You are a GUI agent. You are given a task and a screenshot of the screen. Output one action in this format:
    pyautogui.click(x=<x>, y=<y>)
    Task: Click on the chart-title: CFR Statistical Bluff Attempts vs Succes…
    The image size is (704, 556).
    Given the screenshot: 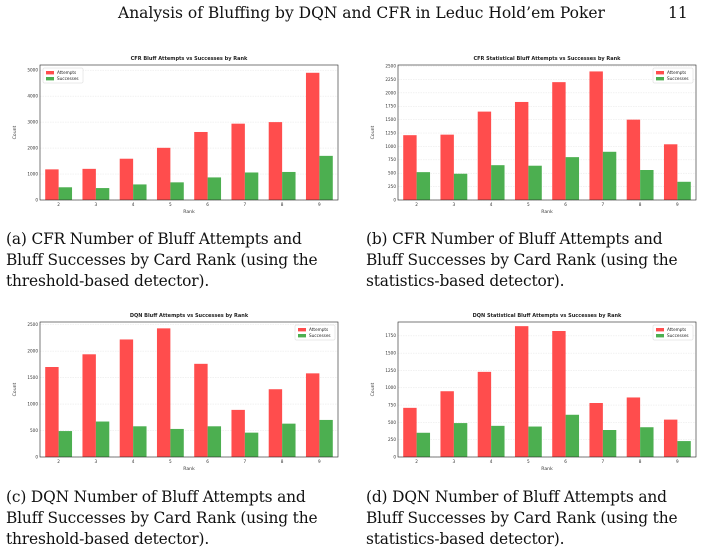 What is the action you would take?
    pyautogui.click(x=547, y=59)
    